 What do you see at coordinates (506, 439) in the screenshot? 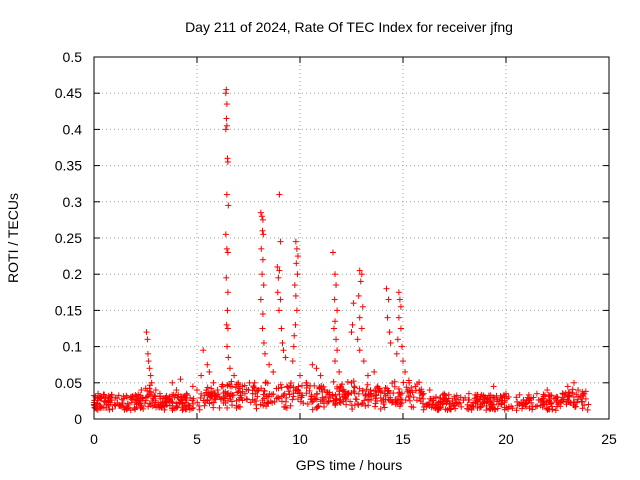
I see `x-tick-label: 20` at bounding box center [506, 439].